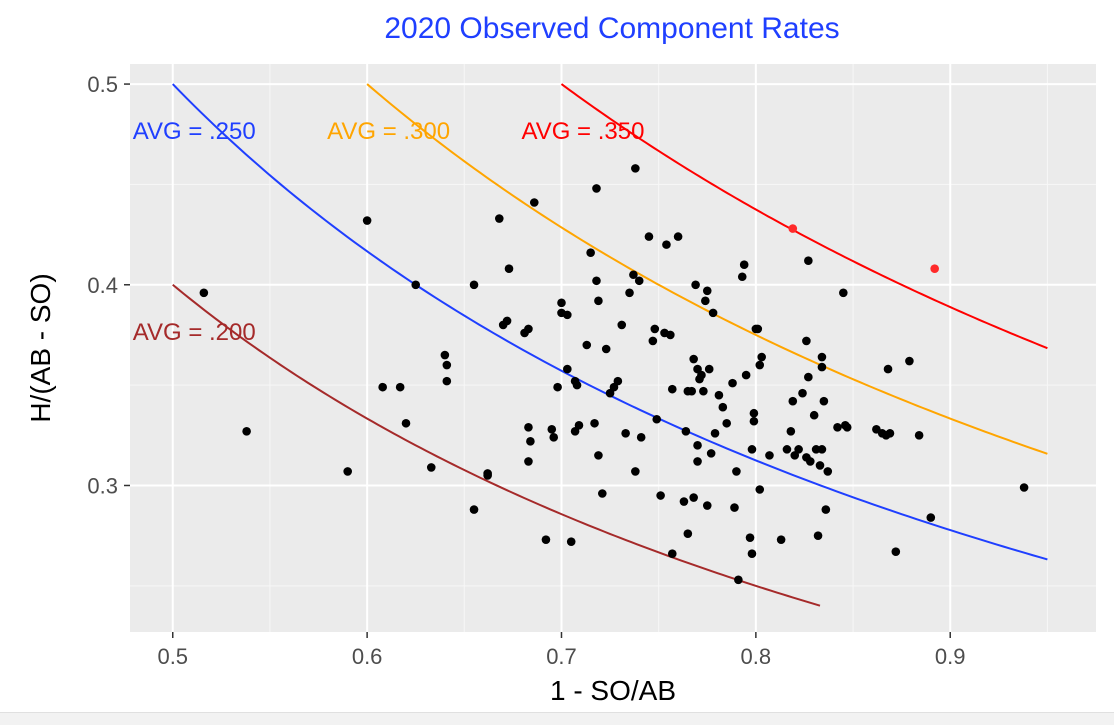 This screenshot has height=725, width=1114. What do you see at coordinates (561, 656) in the screenshot?
I see `x-tick-label: 0.7` at bounding box center [561, 656].